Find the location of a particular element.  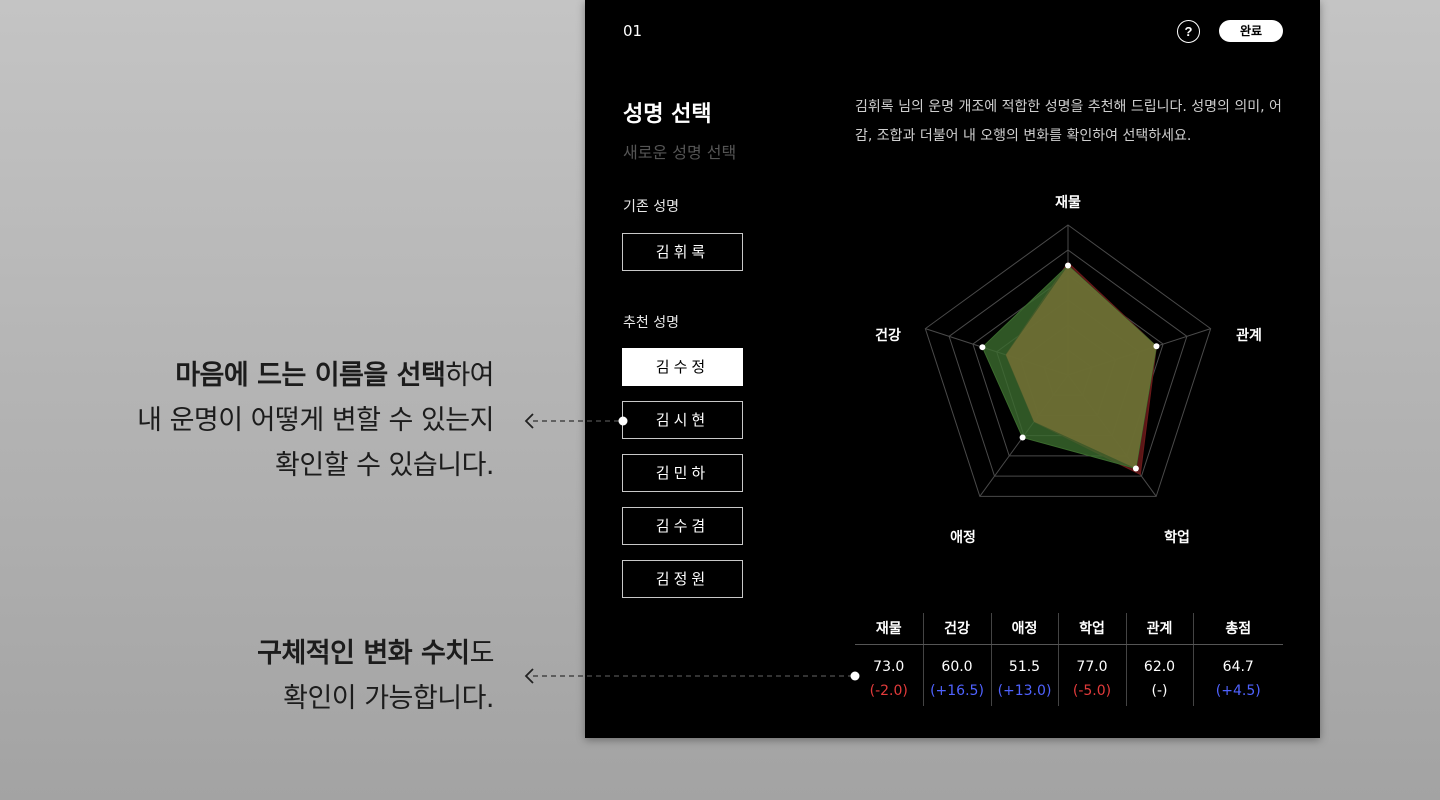

axis-label-health: 건강 is located at coordinates (888, 335).